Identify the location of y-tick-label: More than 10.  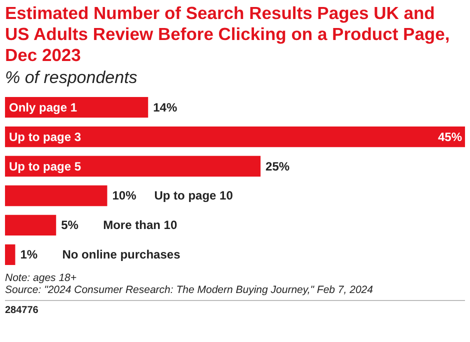
(140, 225).